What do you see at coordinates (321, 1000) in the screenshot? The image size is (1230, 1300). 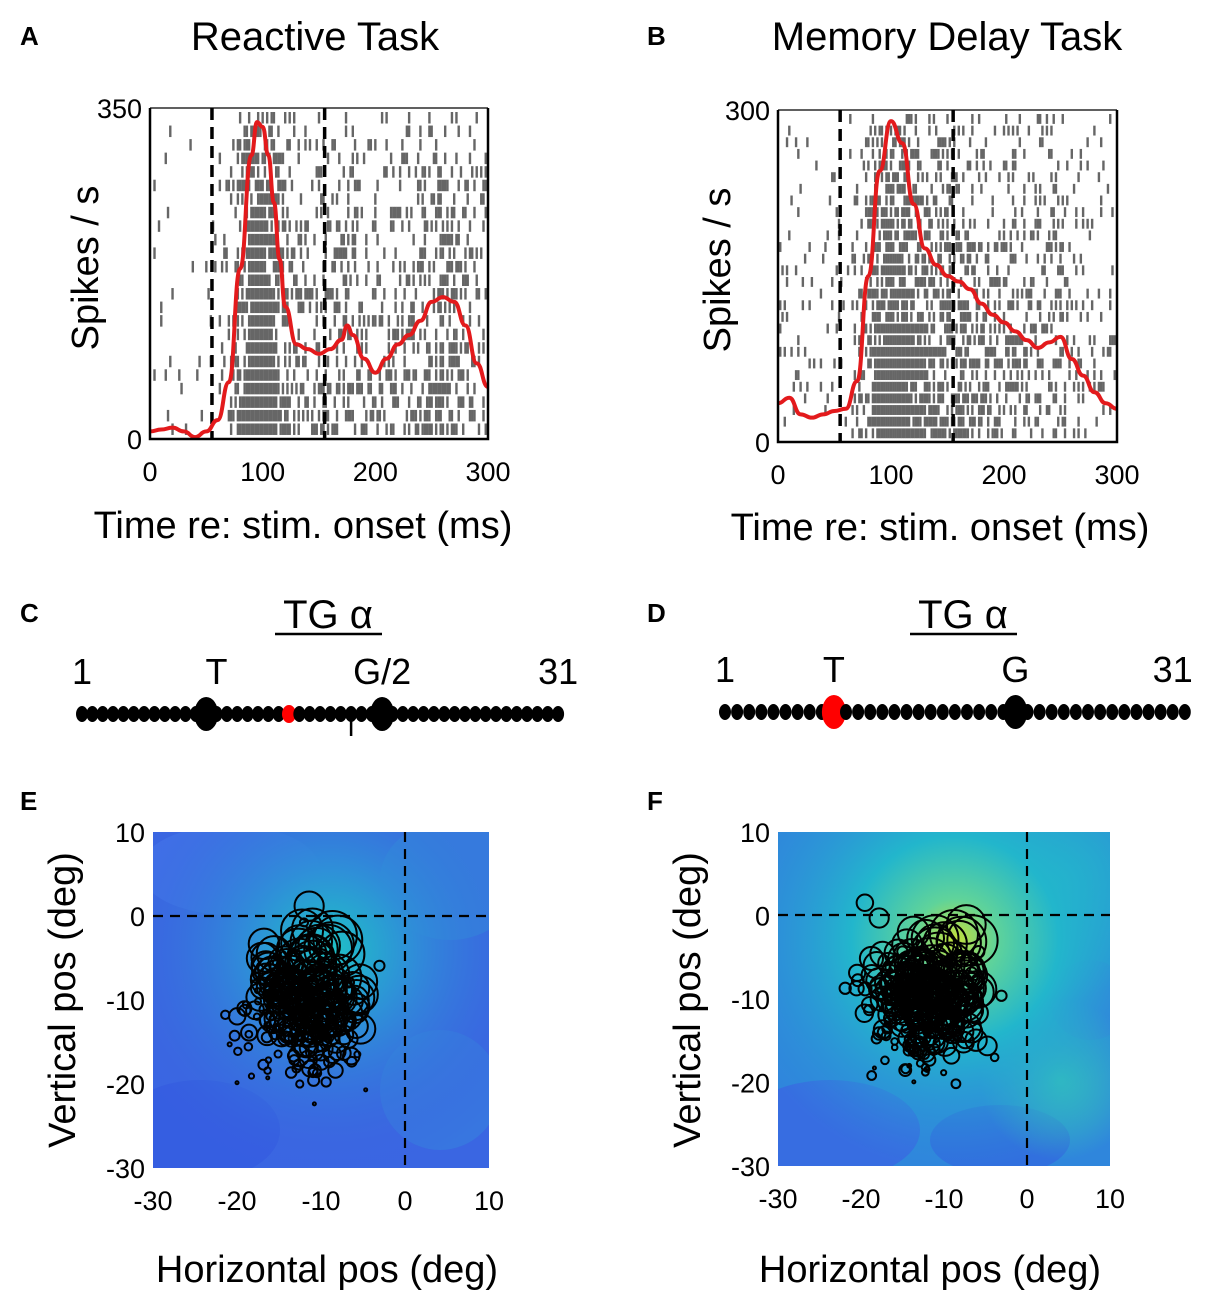 I see `panel-e-heatmap` at bounding box center [321, 1000].